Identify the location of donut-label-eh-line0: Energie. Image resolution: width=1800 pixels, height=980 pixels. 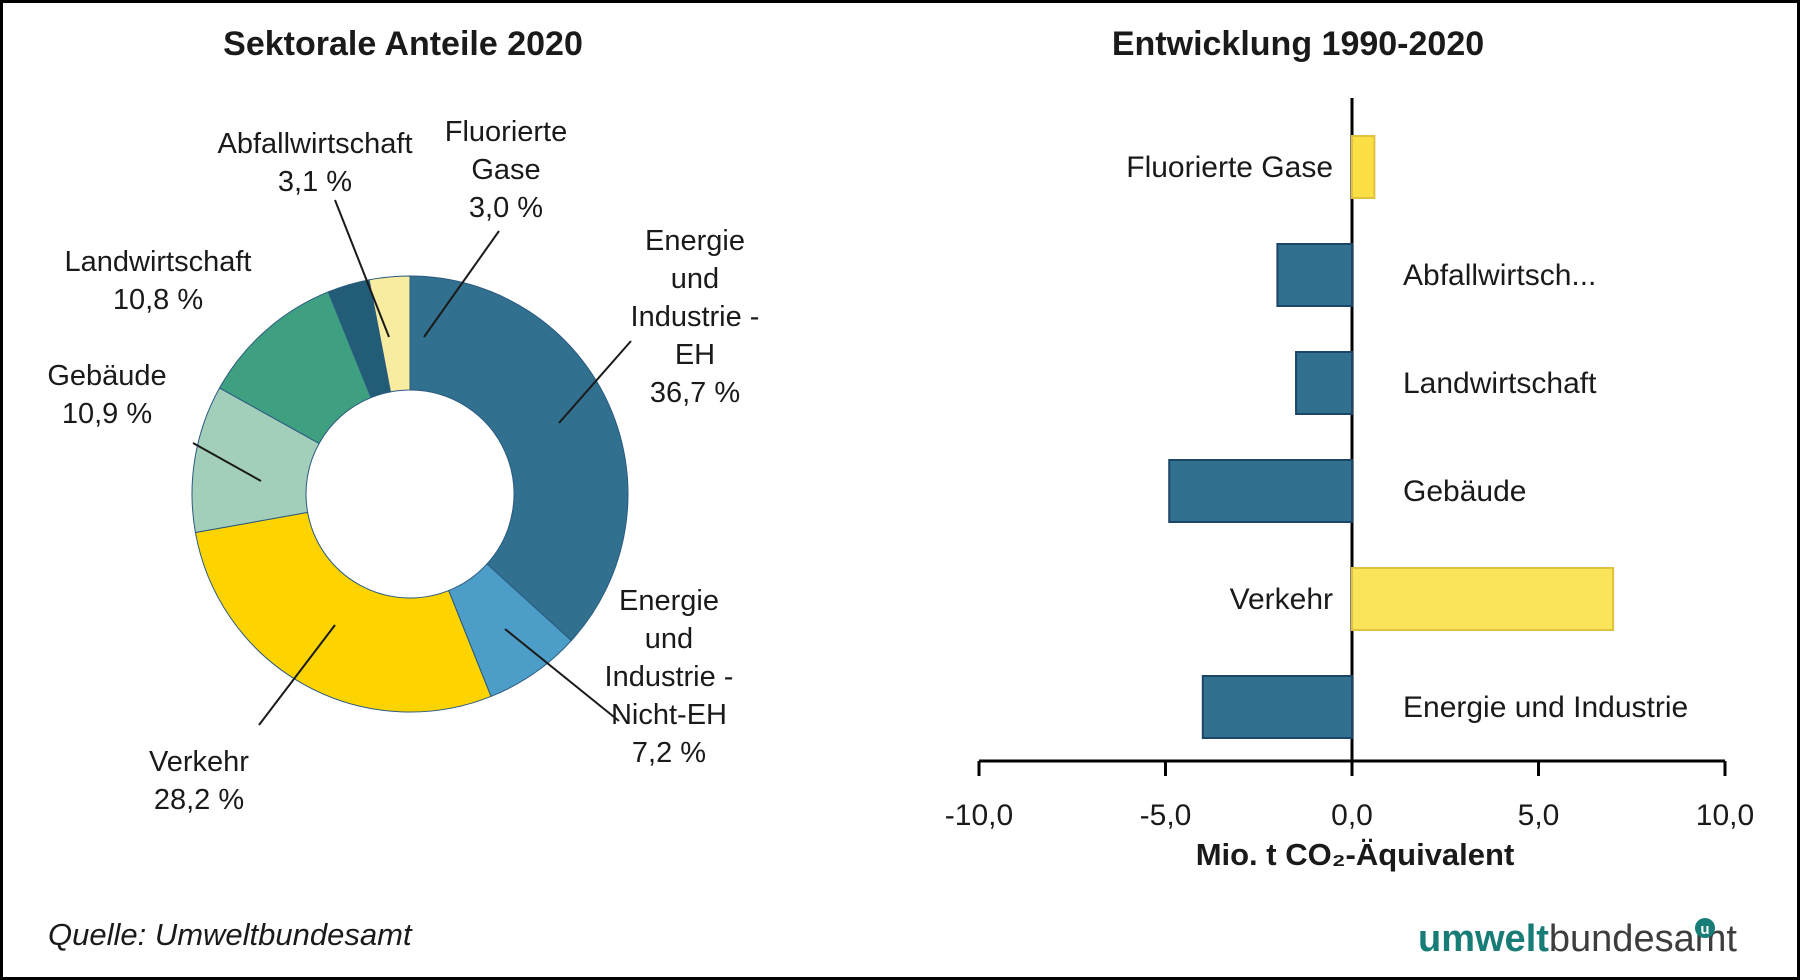
(695, 241).